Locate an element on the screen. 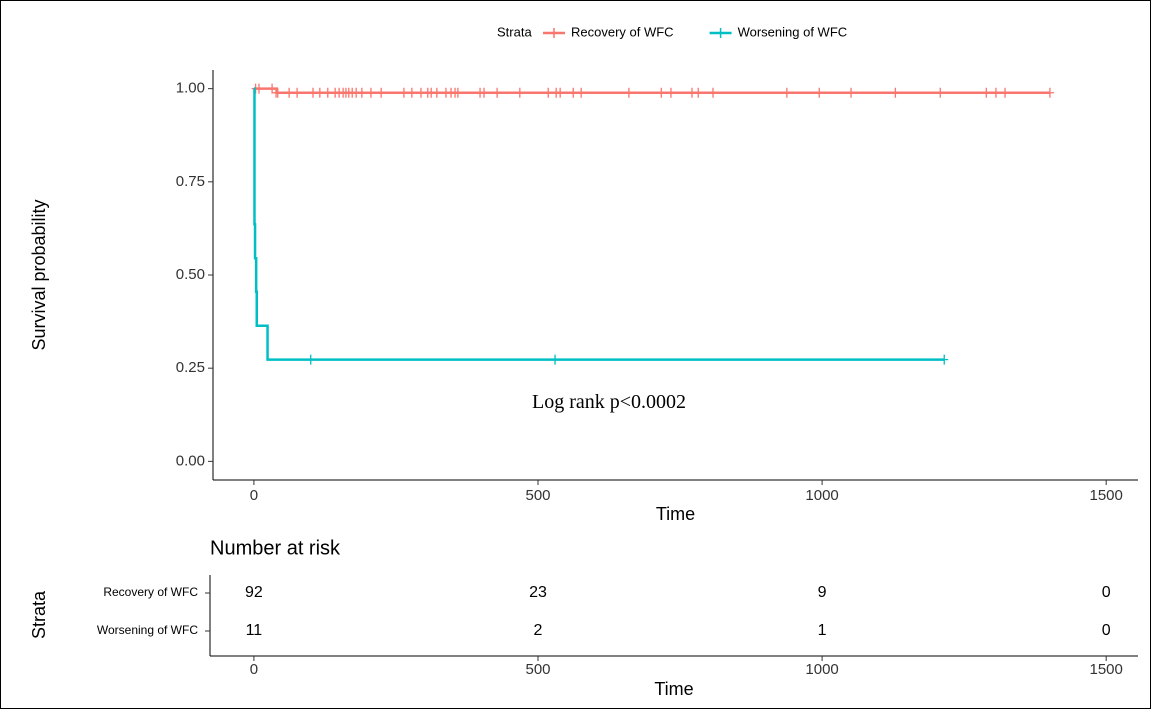 This screenshot has height=709, width=1151. risk-count: 11 is located at coordinates (254, 630).